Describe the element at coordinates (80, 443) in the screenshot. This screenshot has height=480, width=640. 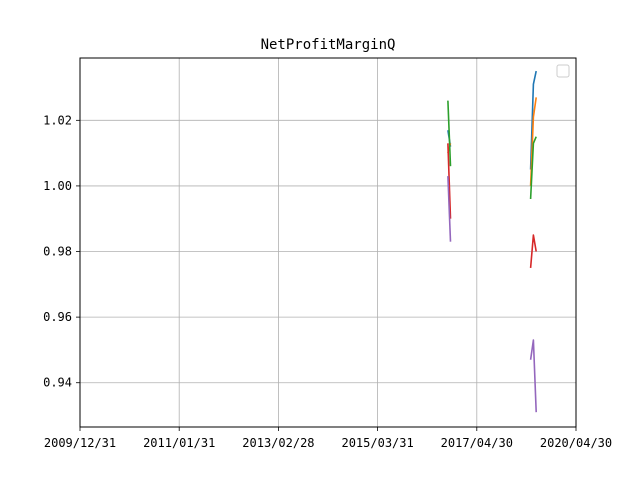
I see `x-tick-label: 2009/12/31` at that location.